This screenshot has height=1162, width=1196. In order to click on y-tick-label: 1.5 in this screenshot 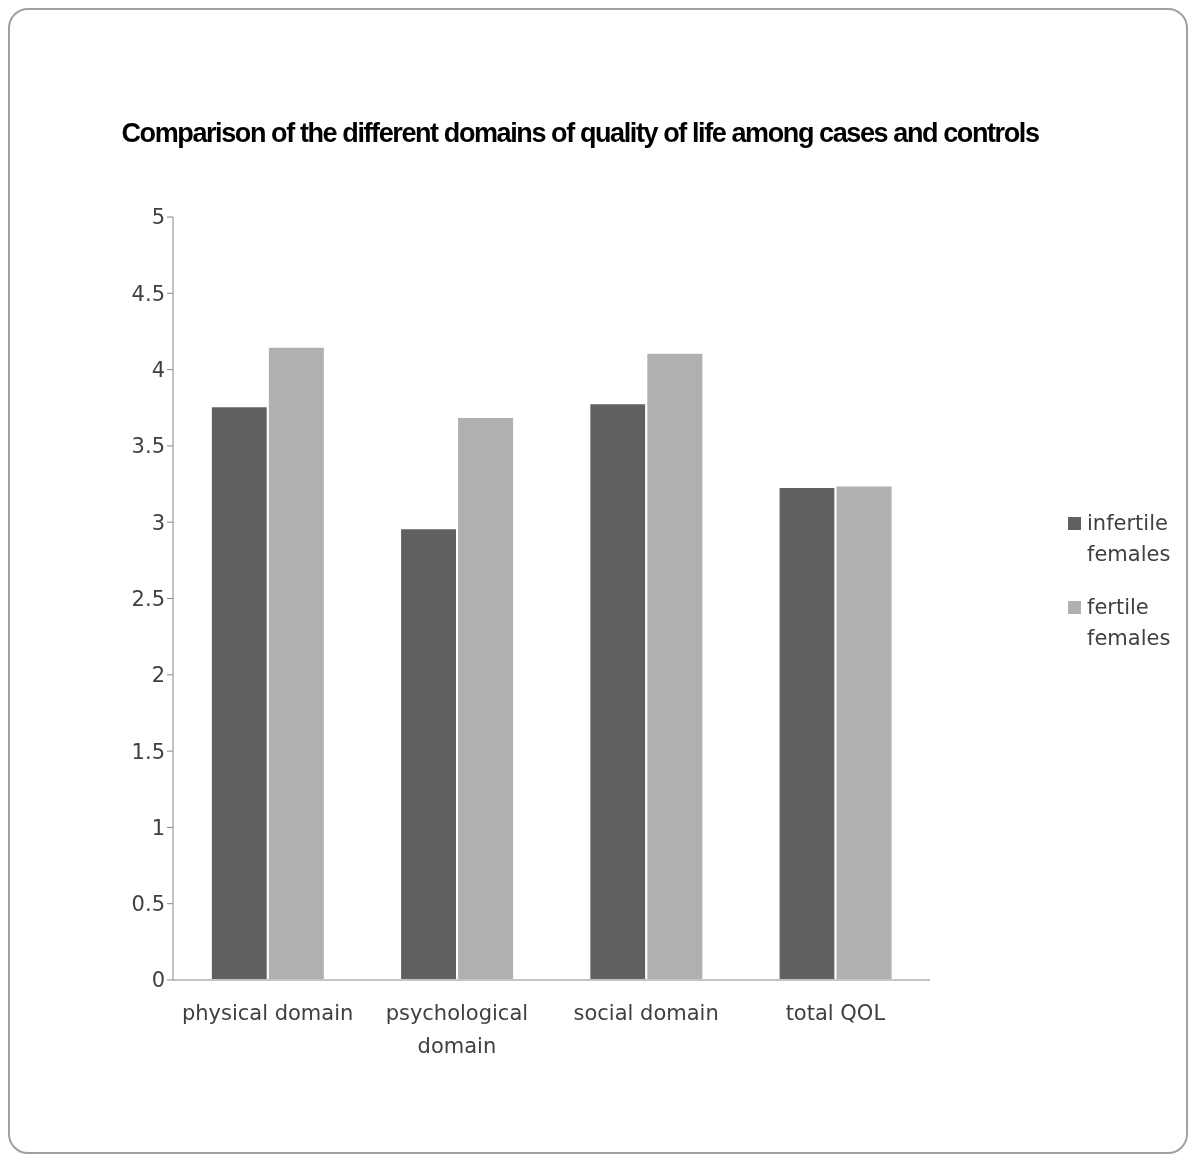, I will do `click(148, 751)`.